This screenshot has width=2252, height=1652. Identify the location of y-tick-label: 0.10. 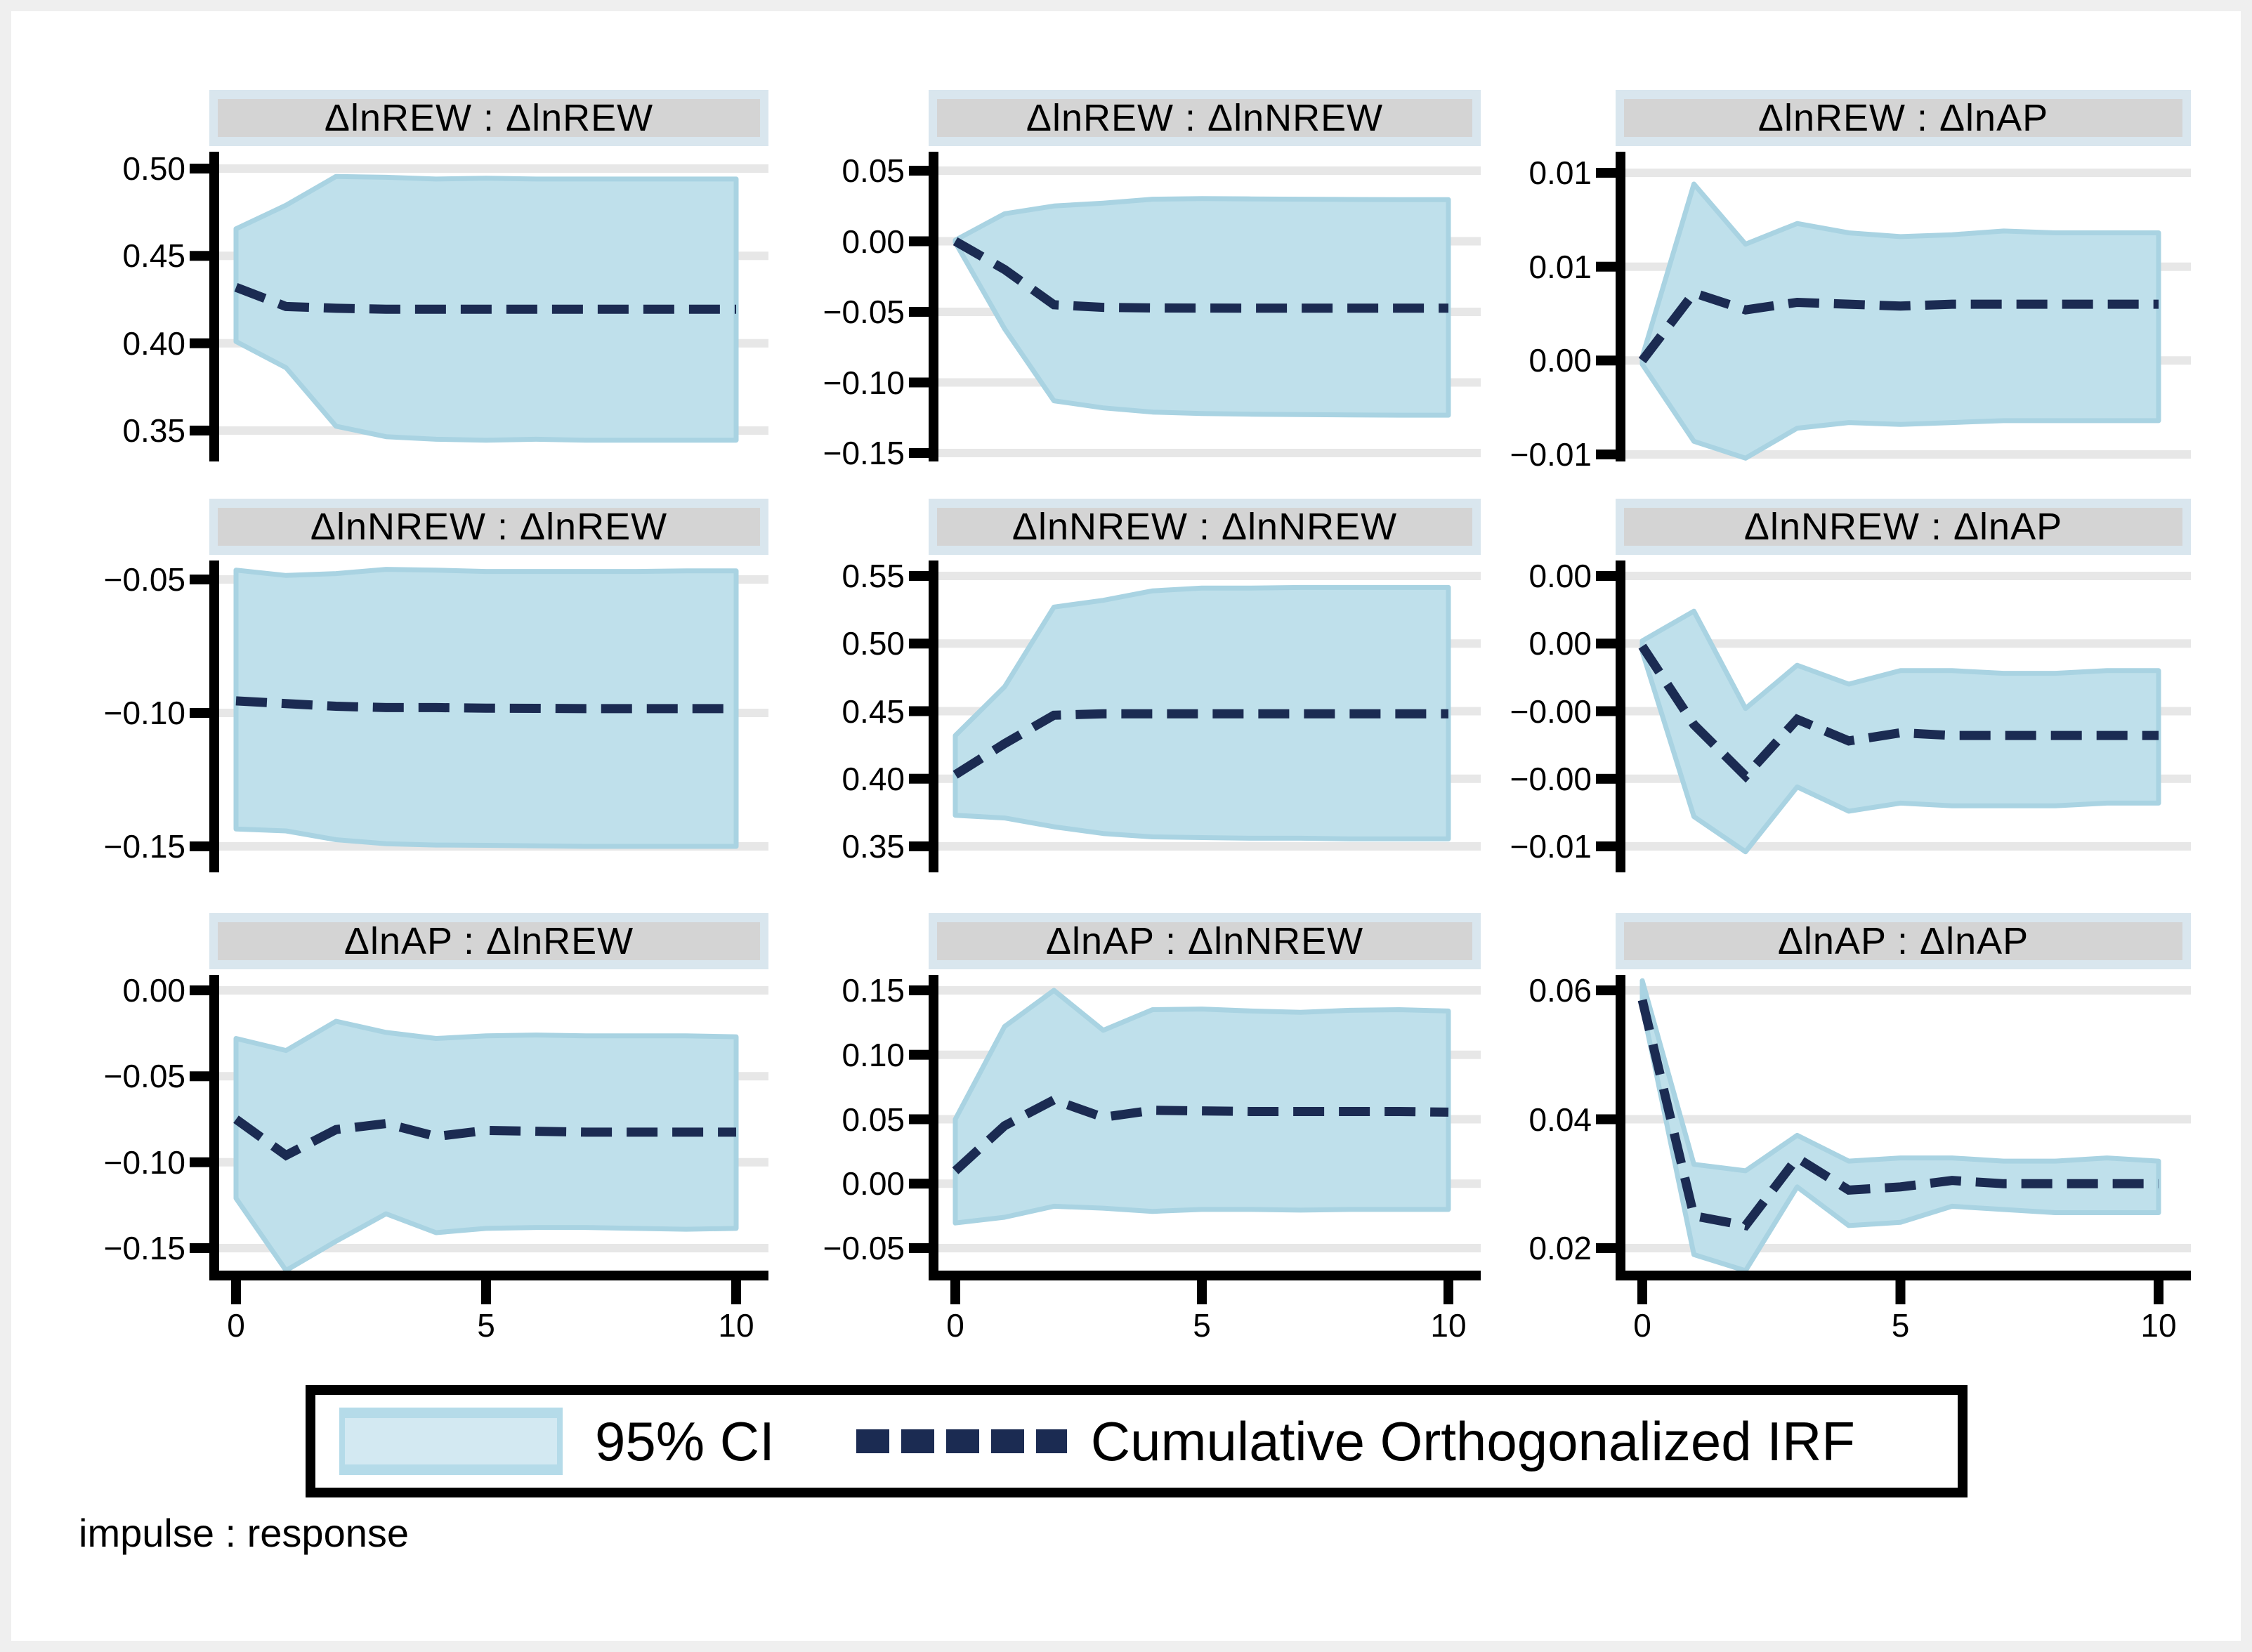
(873, 1054).